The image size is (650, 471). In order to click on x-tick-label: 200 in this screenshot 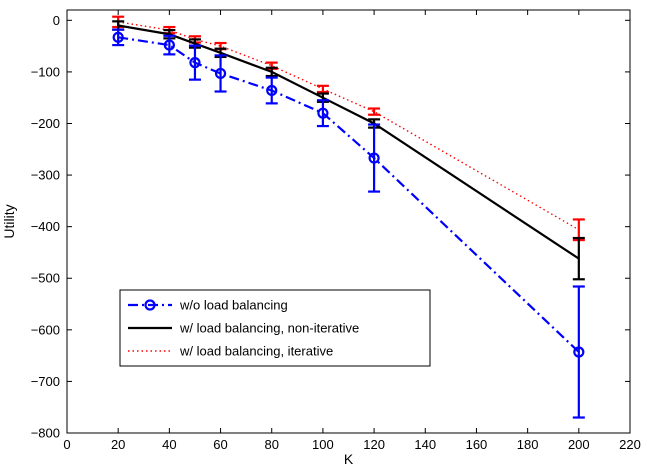, I will do `click(579, 444)`.